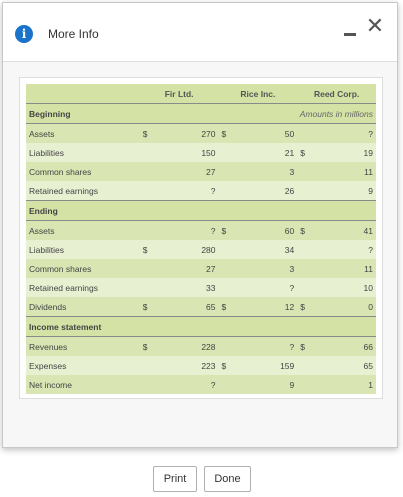 The image size is (403, 497). What do you see at coordinates (83, 384) in the screenshot?
I see `row-label: Net income` at bounding box center [83, 384].